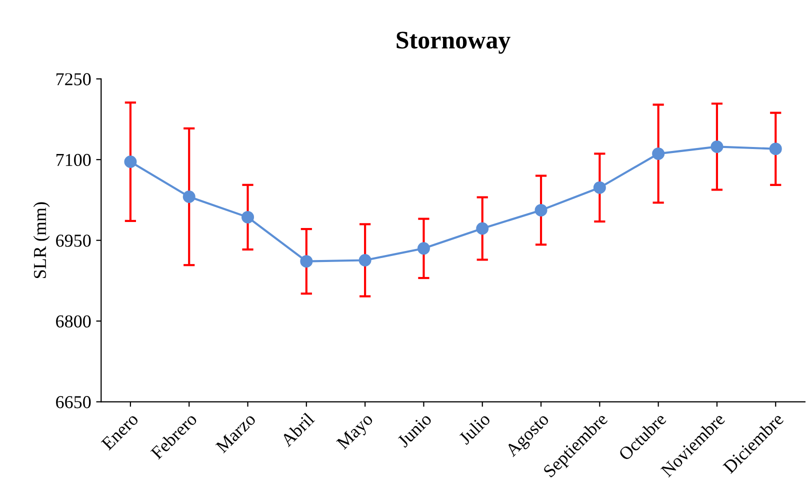 This screenshot has height=493, width=809. Describe the element at coordinates (453, 43) in the screenshot. I see `chart-title: Stornoway` at that location.